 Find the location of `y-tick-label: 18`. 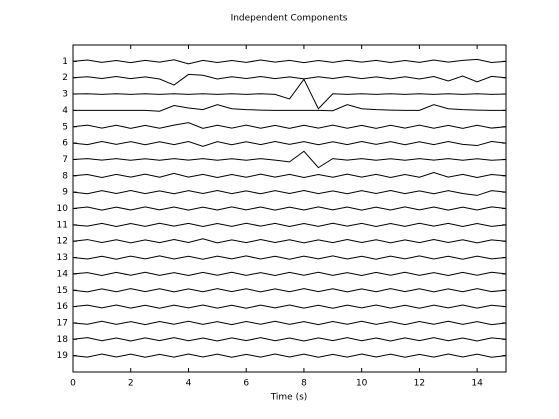

y-tick-label: 18 is located at coordinates (63, 340).